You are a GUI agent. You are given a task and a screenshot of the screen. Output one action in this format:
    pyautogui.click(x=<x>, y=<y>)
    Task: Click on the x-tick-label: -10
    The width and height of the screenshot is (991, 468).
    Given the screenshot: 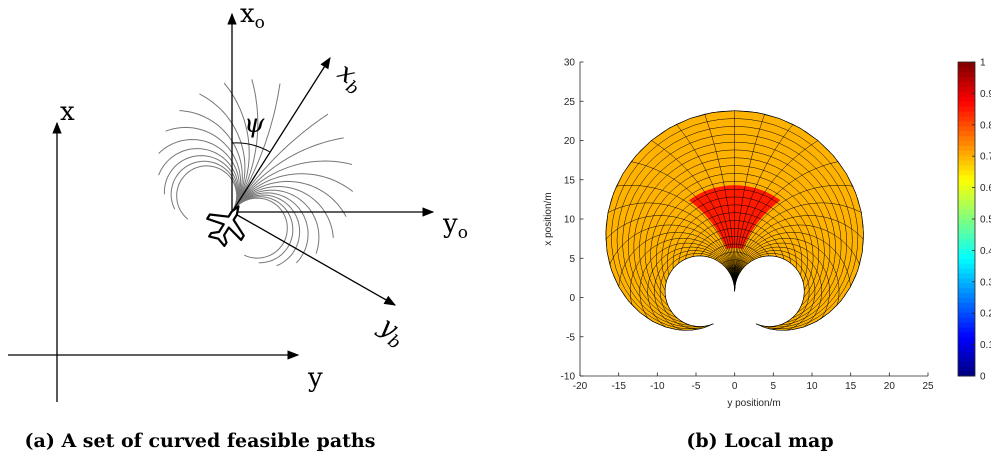 What is the action you would take?
    pyautogui.click(x=657, y=386)
    